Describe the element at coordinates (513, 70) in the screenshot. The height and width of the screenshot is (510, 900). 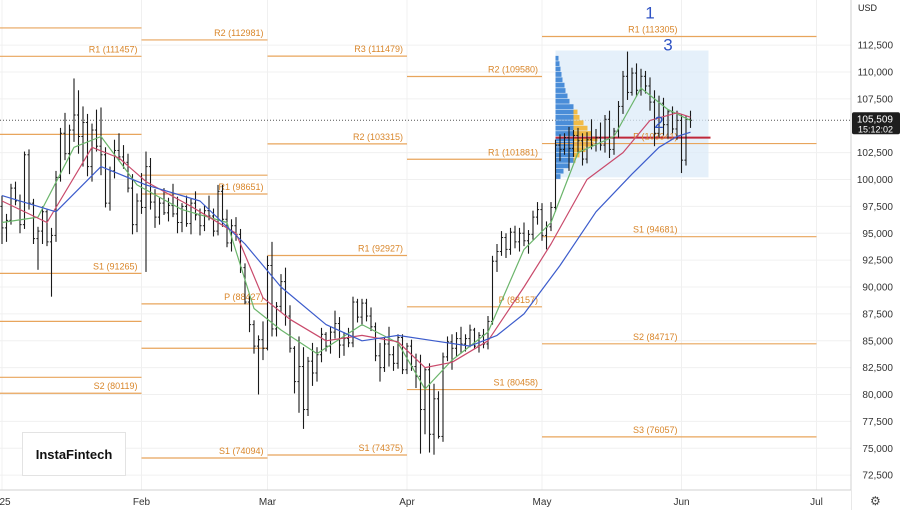
I see `pivot-label: R2 (109580)` at that location.